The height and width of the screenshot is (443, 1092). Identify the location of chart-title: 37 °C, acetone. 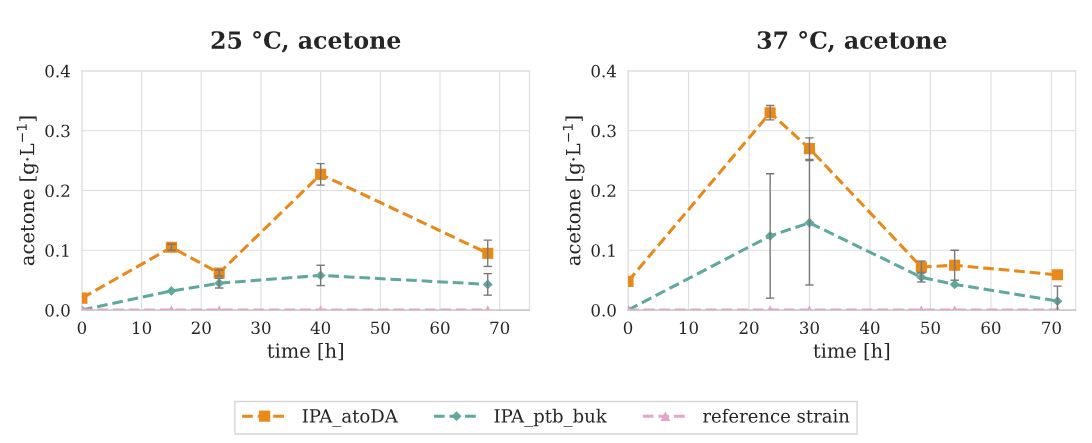
(852, 41).